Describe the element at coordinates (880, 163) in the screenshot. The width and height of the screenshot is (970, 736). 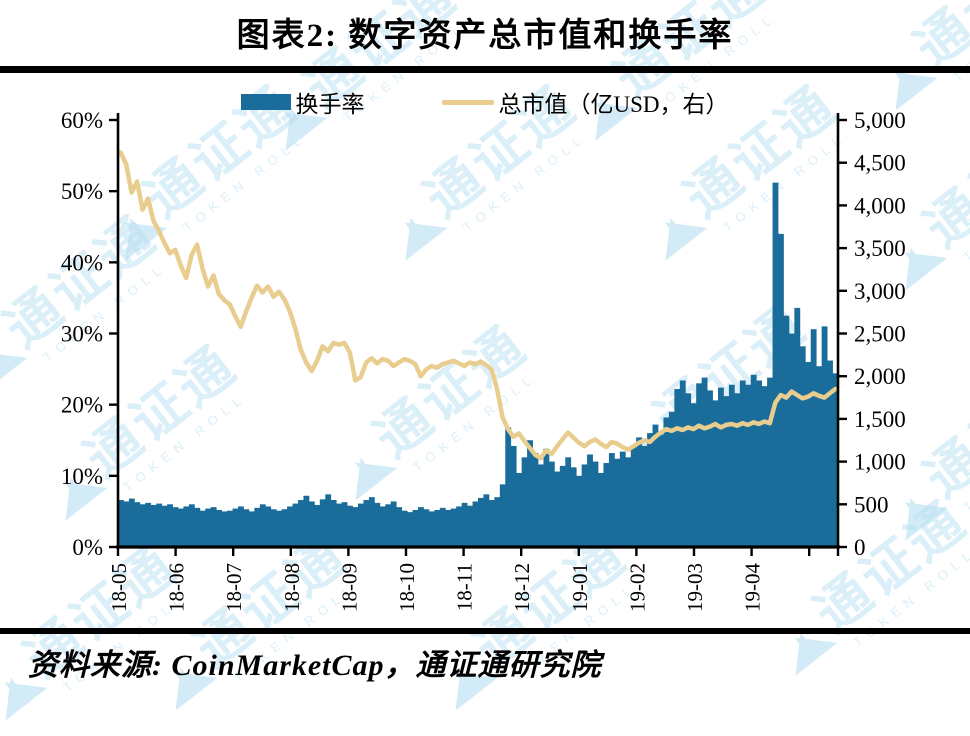
I see `right-axis-tick-label: 4,500` at that location.